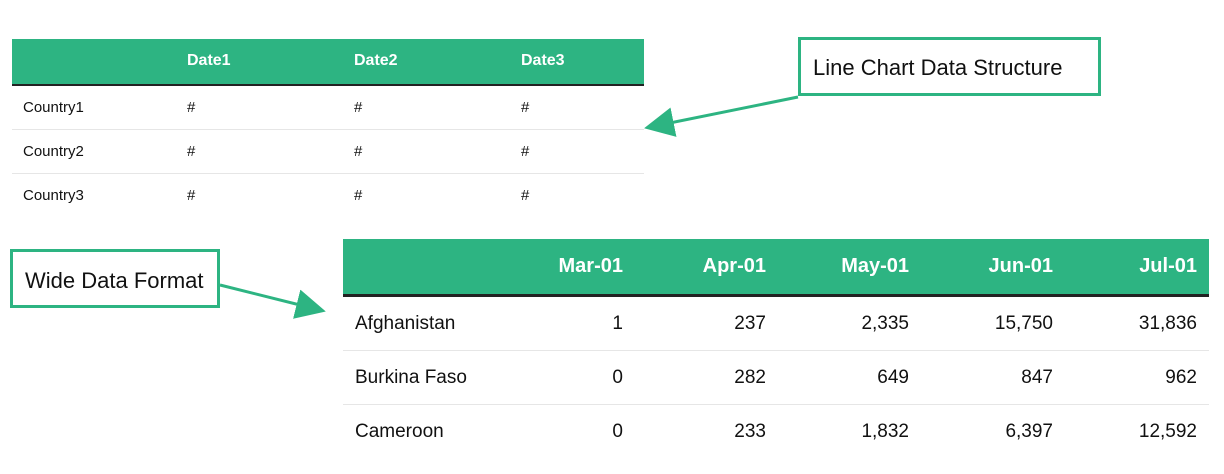 The image size is (1224, 474). What do you see at coordinates (1181, 377) in the screenshot?
I see `table-cell: 962` at bounding box center [1181, 377].